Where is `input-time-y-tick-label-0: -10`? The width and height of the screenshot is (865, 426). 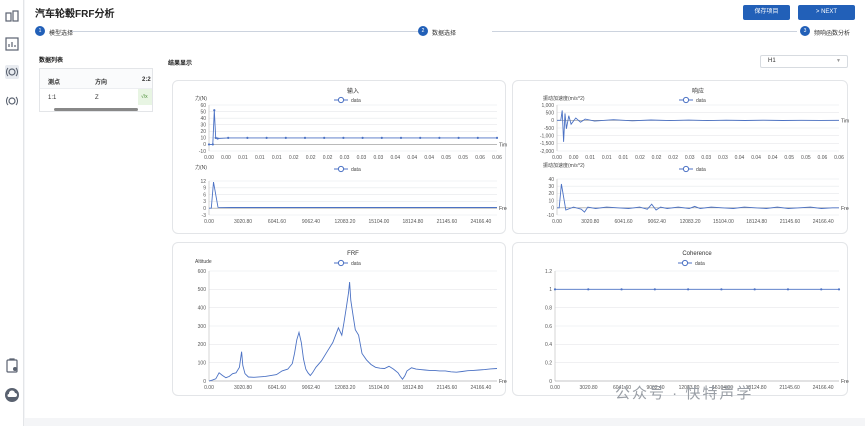 input-time-y-tick-label-0: -10 is located at coordinates (202, 152).